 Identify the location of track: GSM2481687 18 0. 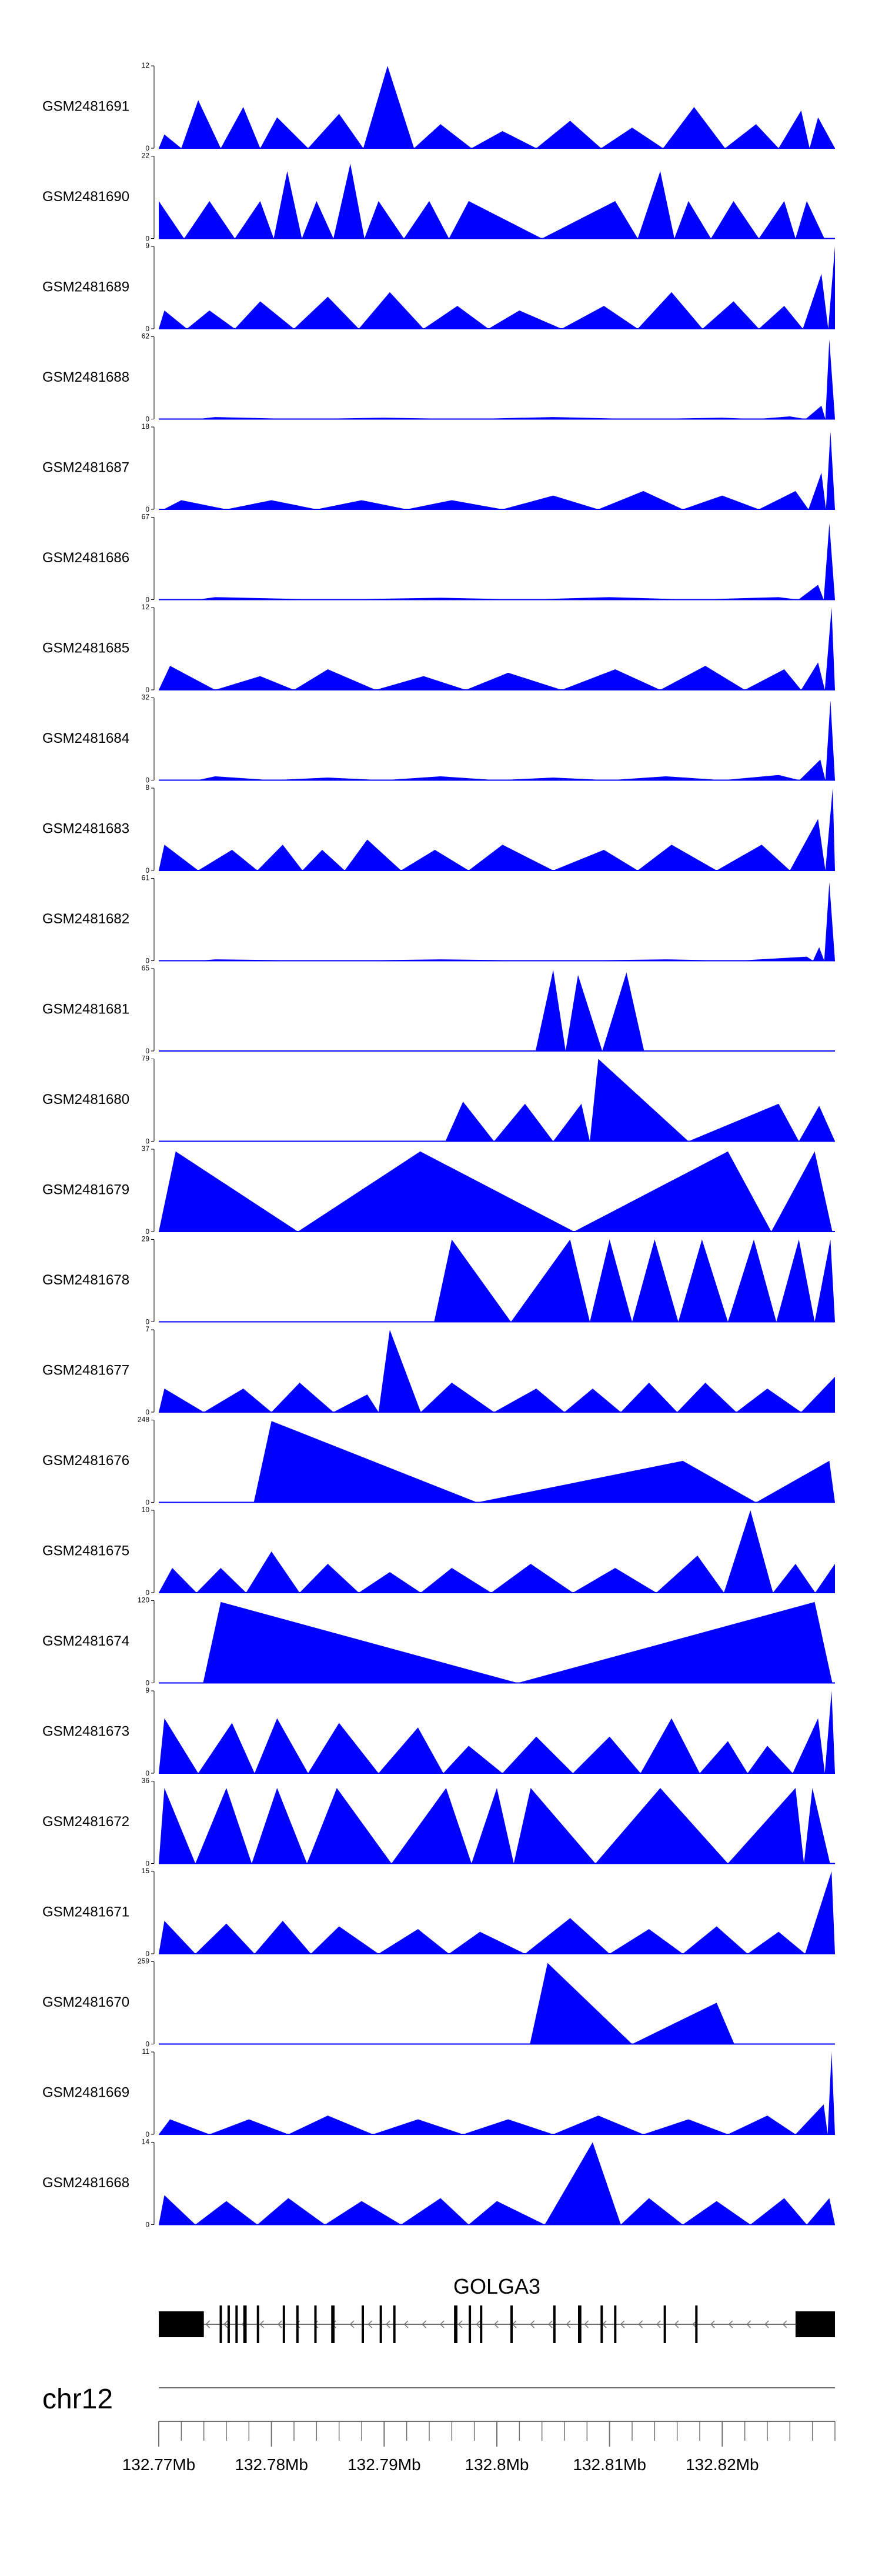
(438, 467).